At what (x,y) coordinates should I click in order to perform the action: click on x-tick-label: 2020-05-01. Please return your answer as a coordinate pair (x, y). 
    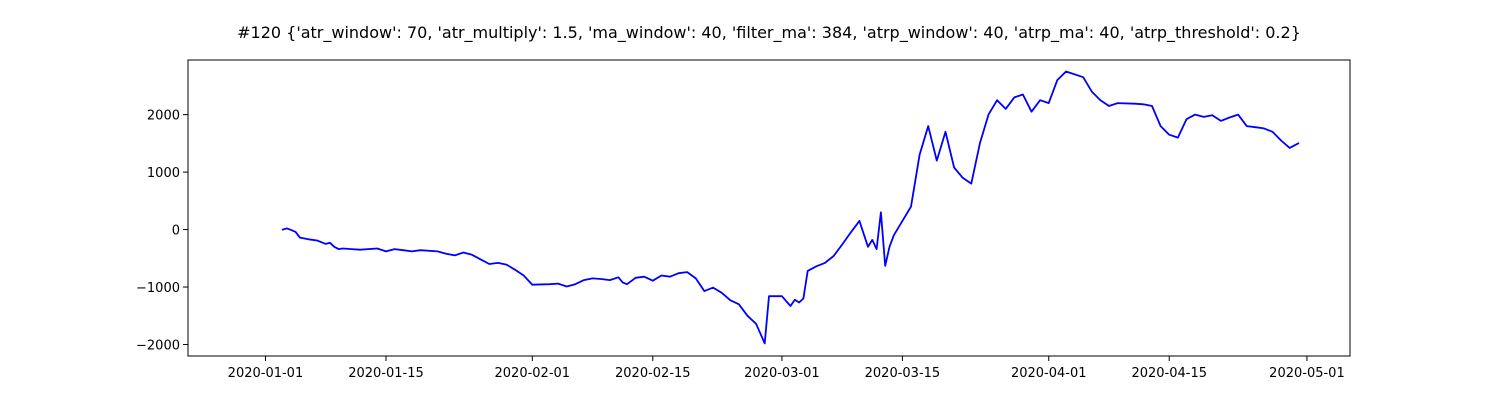
    Looking at the image, I should click on (1307, 373).